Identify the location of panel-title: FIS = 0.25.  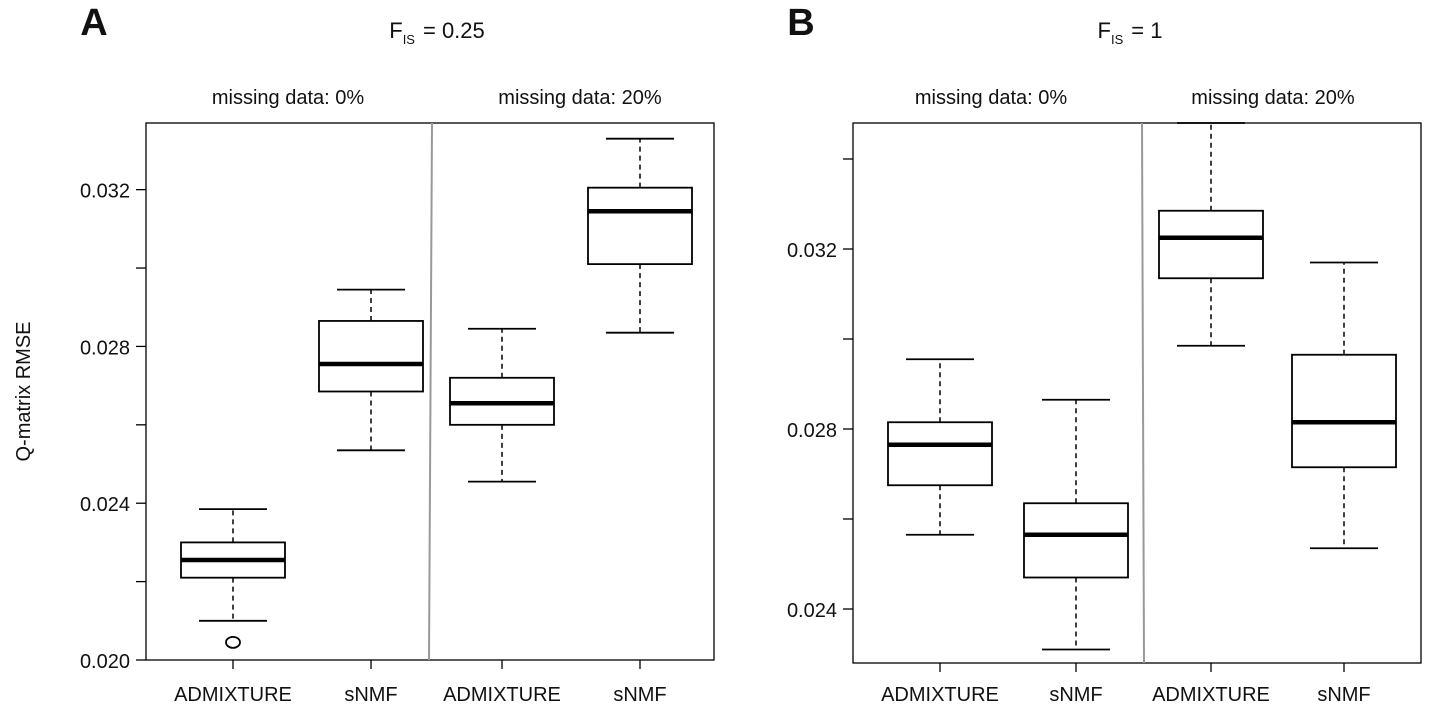
(437, 32).